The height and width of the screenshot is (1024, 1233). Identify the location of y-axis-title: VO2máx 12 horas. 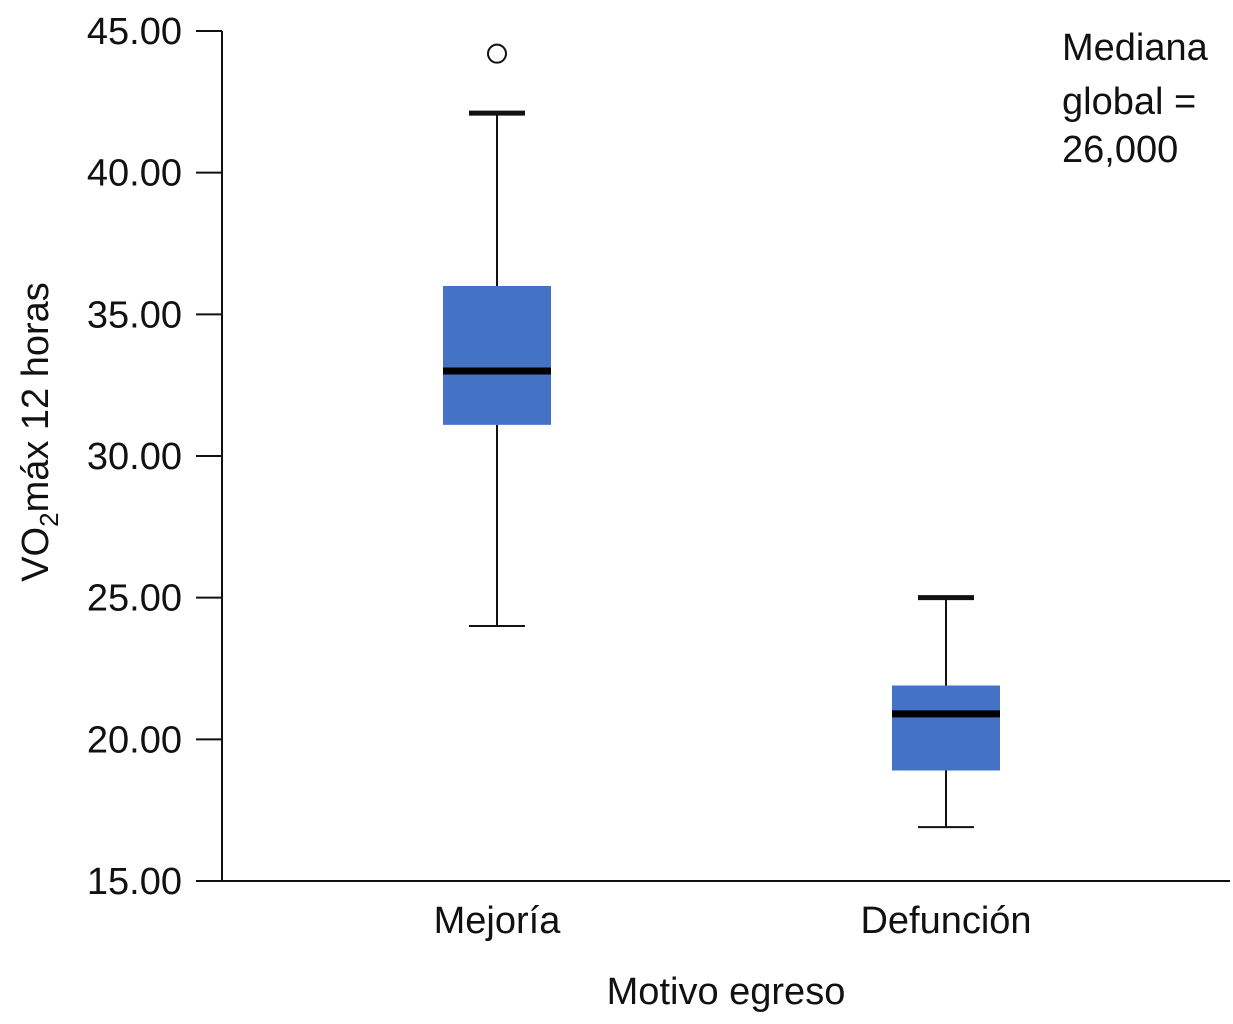
(39, 432).